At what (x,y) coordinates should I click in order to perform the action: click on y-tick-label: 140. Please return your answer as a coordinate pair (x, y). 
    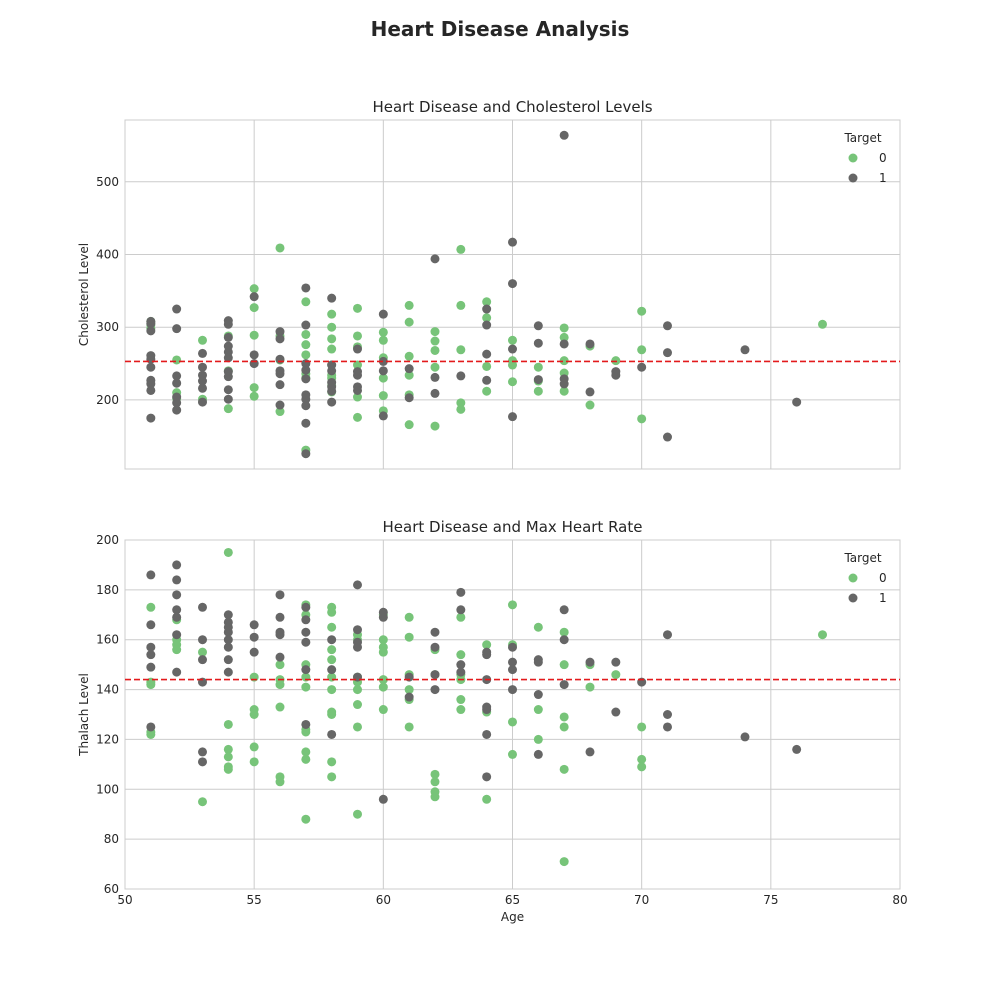
    Looking at the image, I should click on (107, 690).